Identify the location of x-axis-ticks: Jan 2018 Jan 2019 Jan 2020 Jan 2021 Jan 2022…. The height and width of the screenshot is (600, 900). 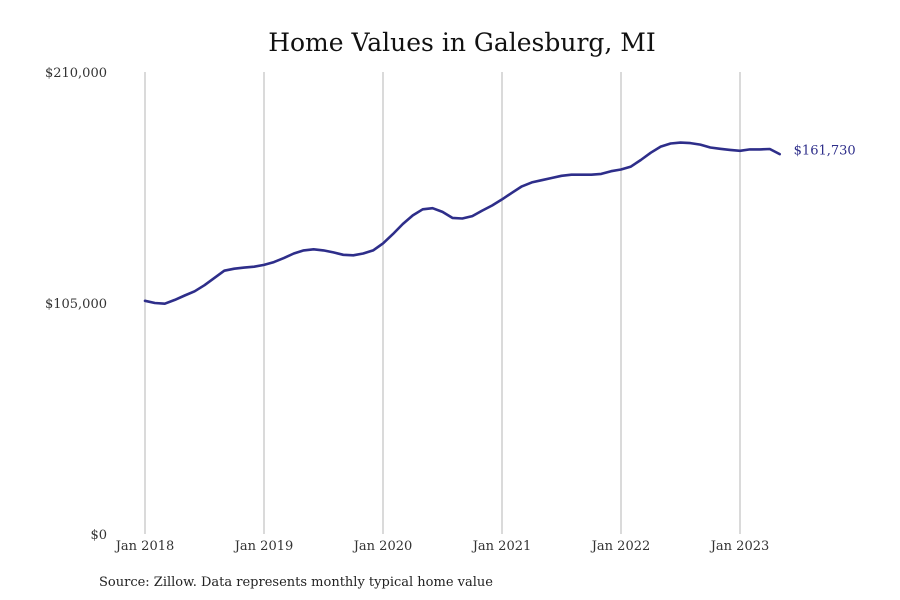
(442, 546).